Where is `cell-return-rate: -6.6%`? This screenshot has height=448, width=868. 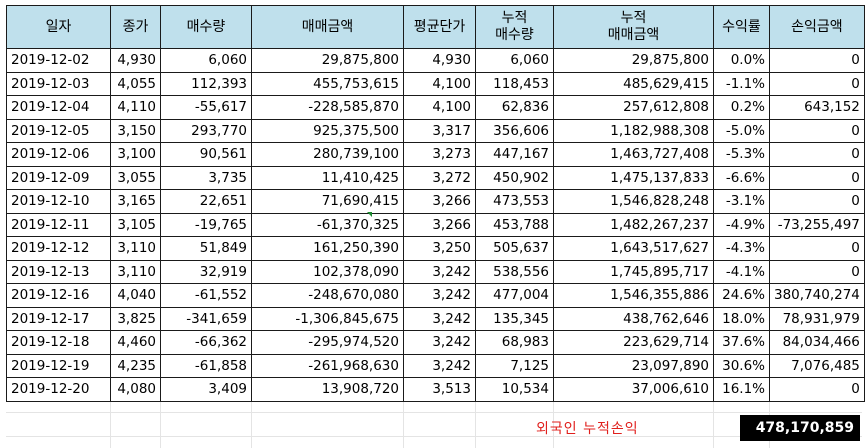 cell-return-rate: -6.6% is located at coordinates (741, 177).